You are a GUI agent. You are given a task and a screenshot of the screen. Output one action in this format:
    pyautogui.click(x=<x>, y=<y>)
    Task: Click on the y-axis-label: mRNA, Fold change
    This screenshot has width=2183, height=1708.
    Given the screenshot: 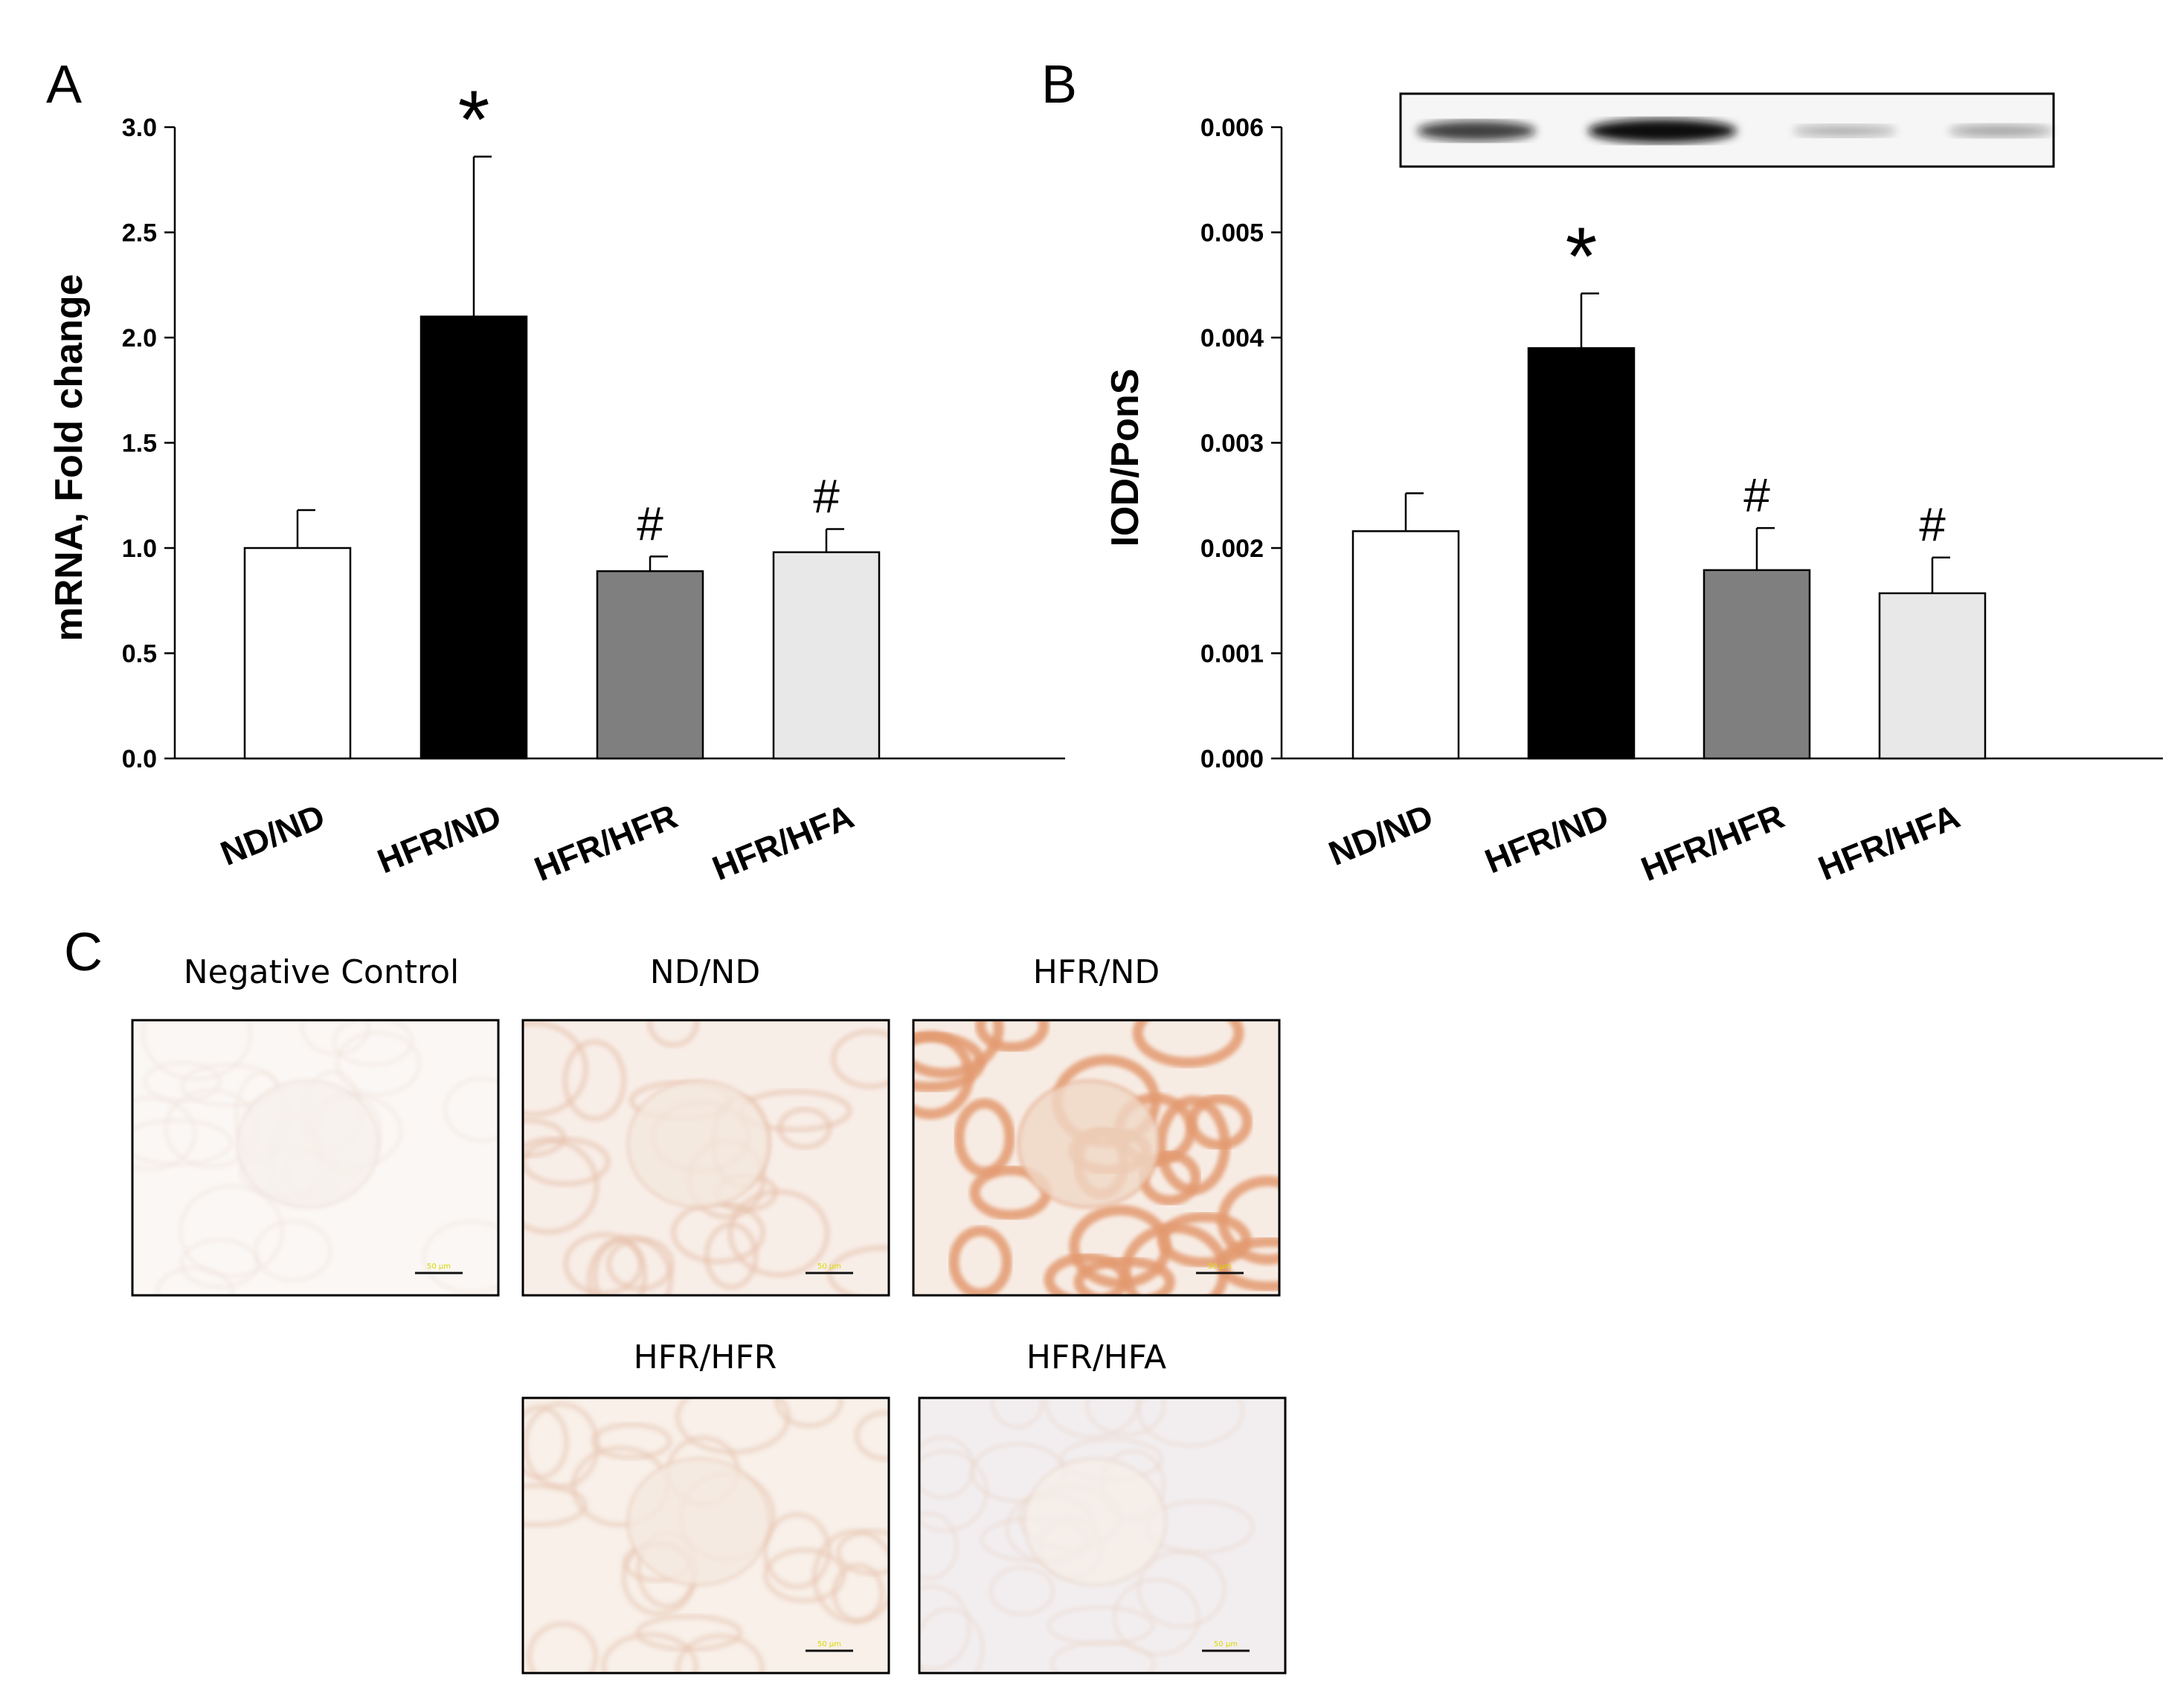 What is the action you would take?
    pyautogui.click(x=69, y=457)
    